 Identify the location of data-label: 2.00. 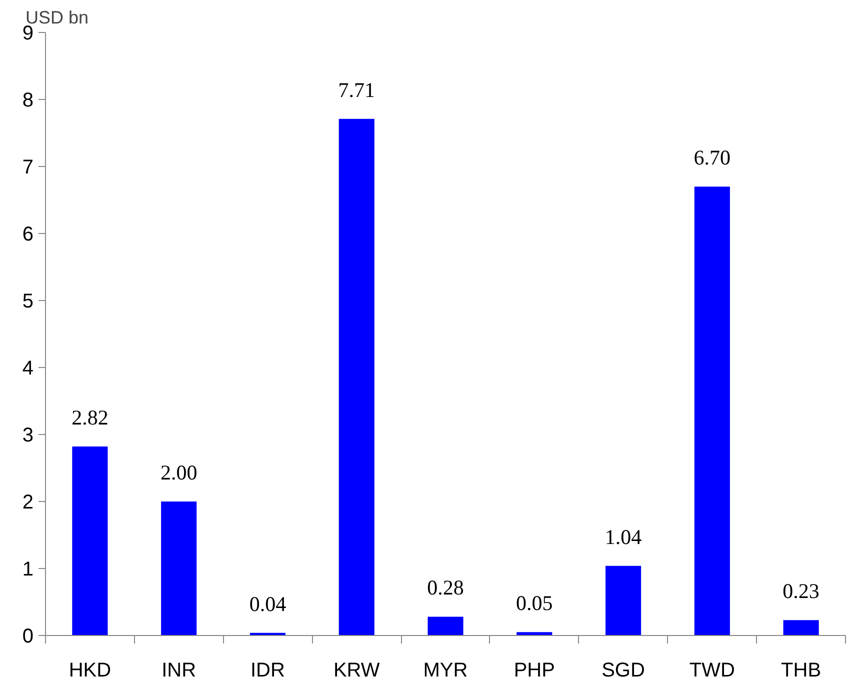
(179, 472).